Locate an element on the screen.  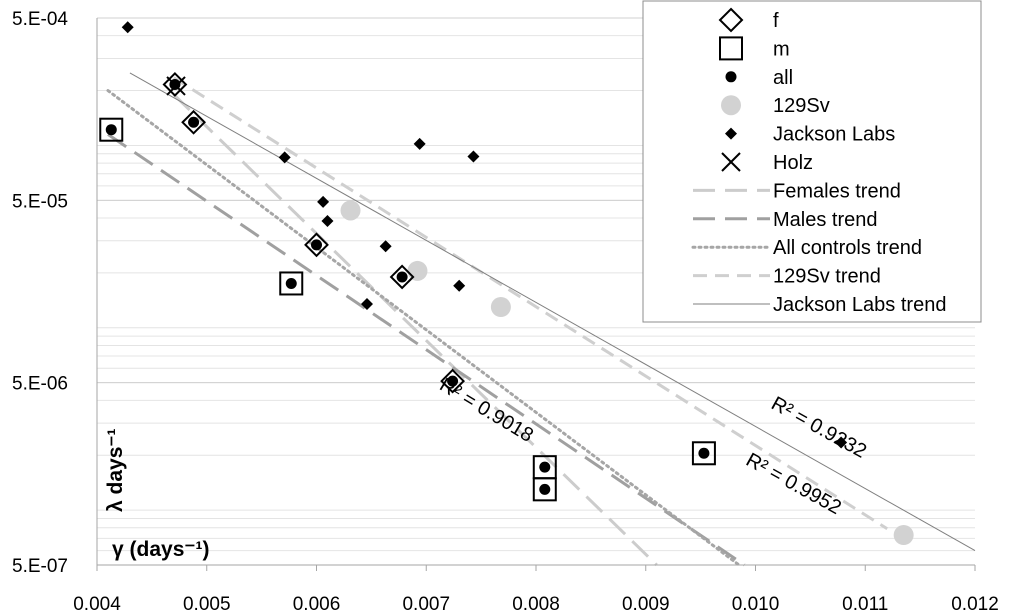
y-axis-label: λ days⁻¹ is located at coordinates (115, 470).